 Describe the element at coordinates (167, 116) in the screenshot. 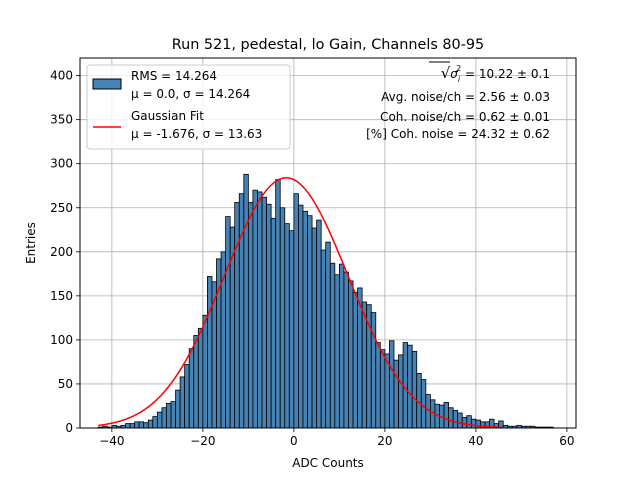

I see `legend-entry-fit: Gaussian Fit` at that location.